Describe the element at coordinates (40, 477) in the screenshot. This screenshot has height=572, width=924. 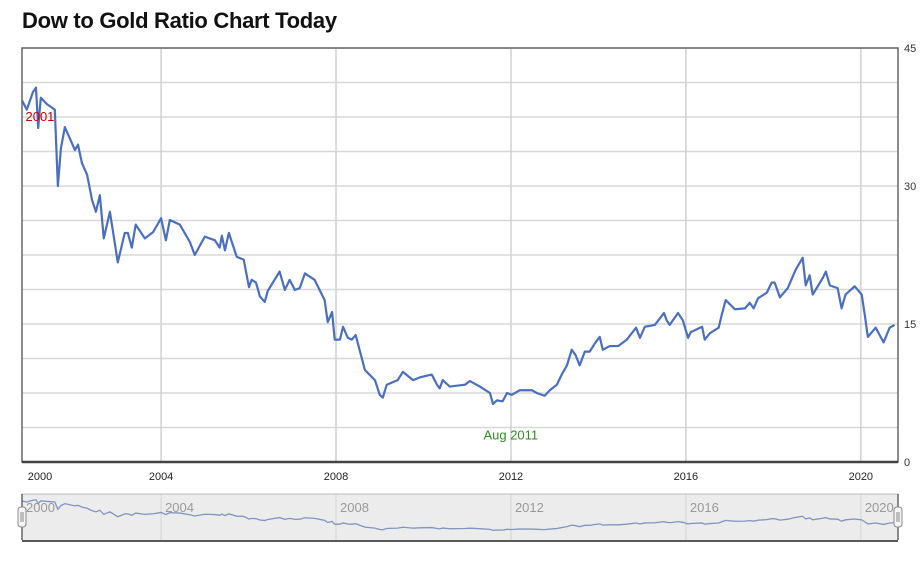
I see `x-tick-label: 2000` at that location.